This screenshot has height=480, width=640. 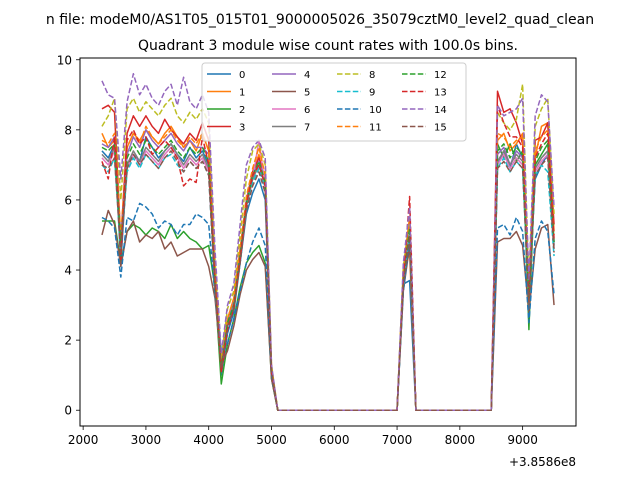 I want to click on legend-box, so click(x=334, y=102).